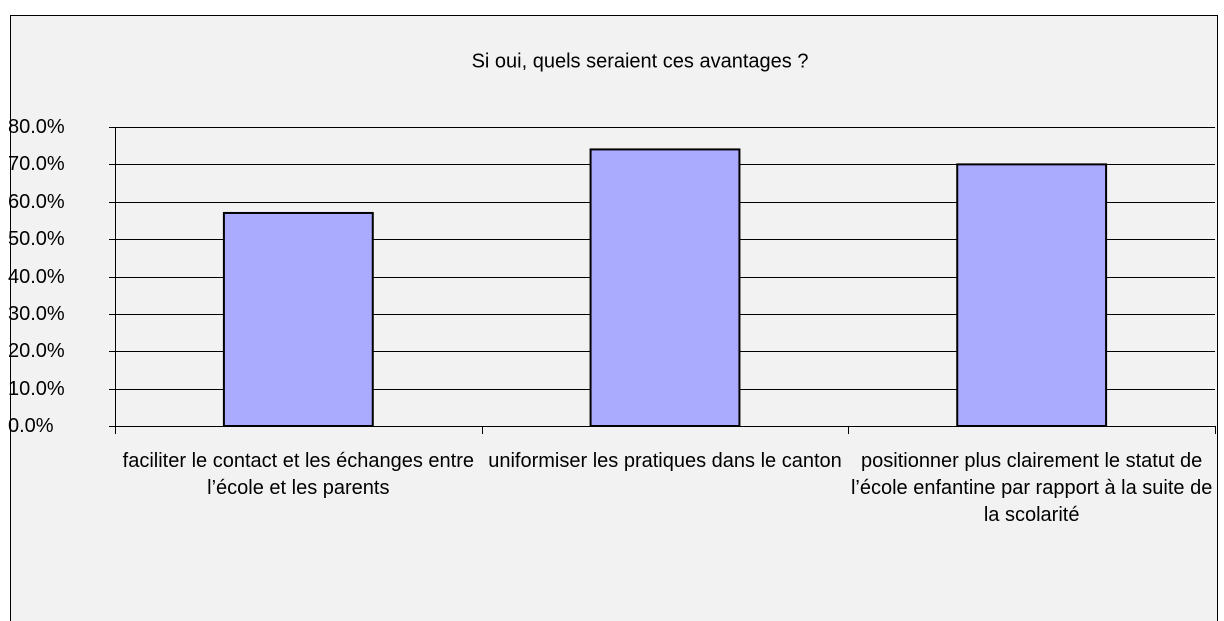  I want to click on y-tick-label: 30.0%, so click(36, 314).